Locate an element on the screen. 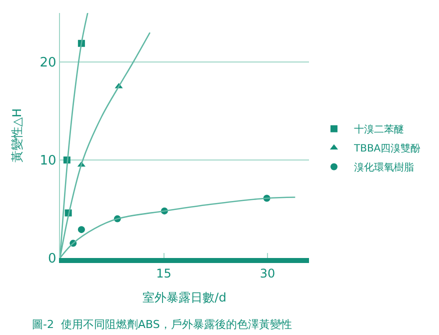 The width and height of the screenshot is (439, 335). legend-label: 十溴二苯醚 is located at coordinates (379, 130).